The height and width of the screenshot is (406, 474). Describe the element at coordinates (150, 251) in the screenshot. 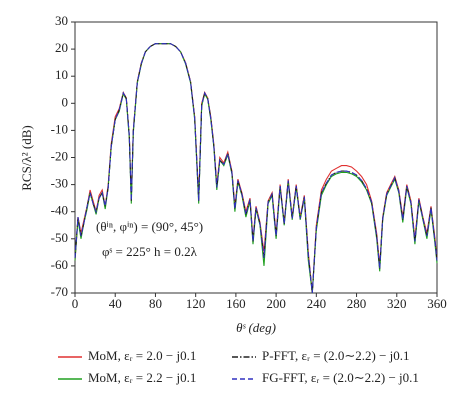

I see `annotation: φˢ = 225° h = 0.2λ` at that location.